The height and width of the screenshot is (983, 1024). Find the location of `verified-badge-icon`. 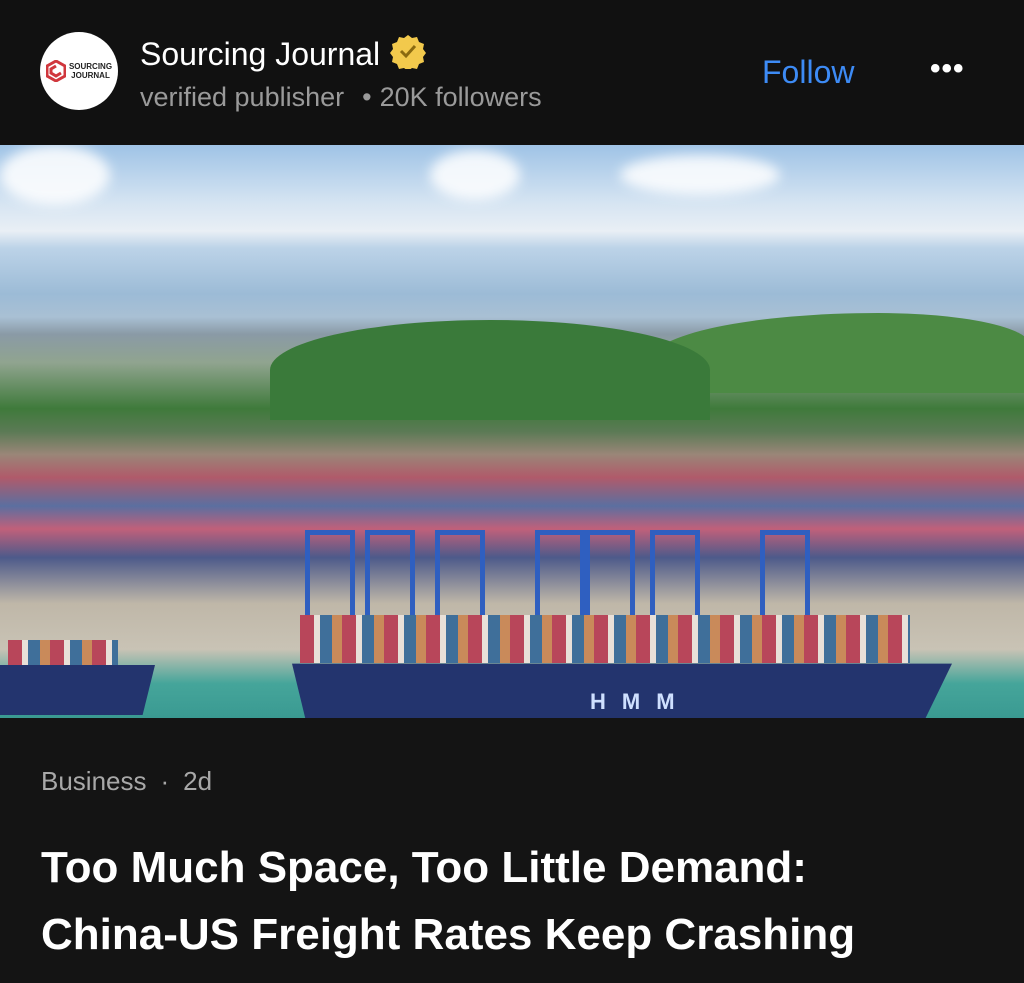

verified-badge-icon is located at coordinates (408, 55).